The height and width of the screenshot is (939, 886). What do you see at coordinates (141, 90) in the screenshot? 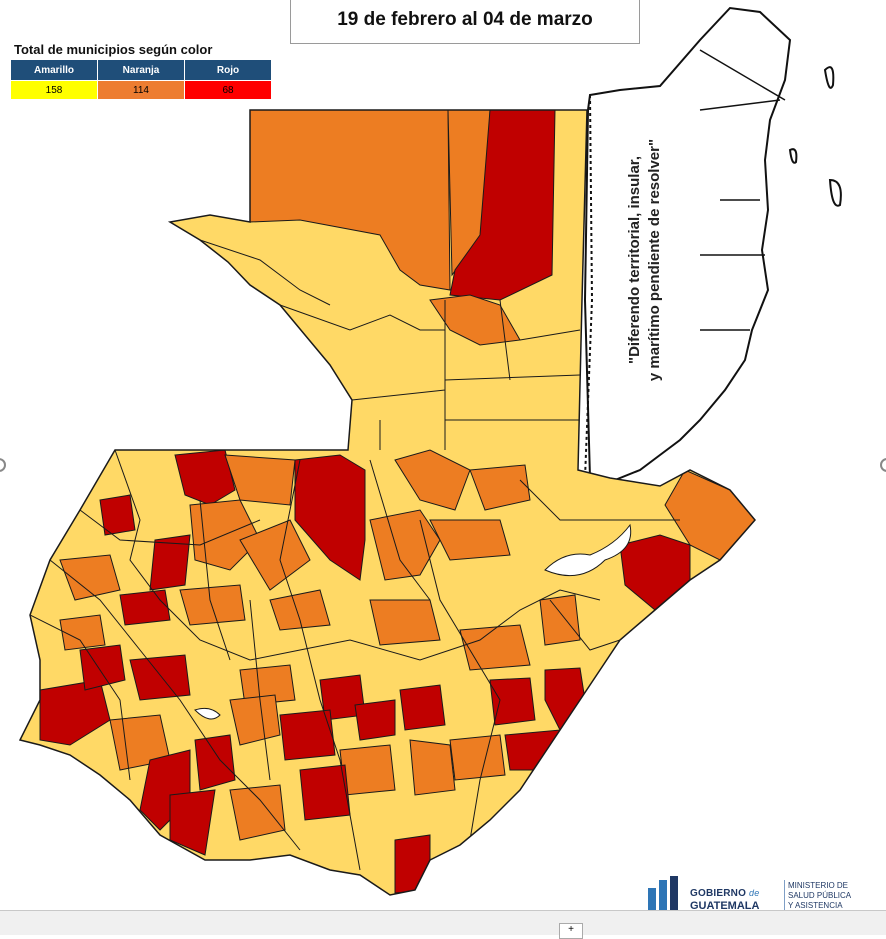
I see `legend-count-naranja: 114` at bounding box center [141, 90].